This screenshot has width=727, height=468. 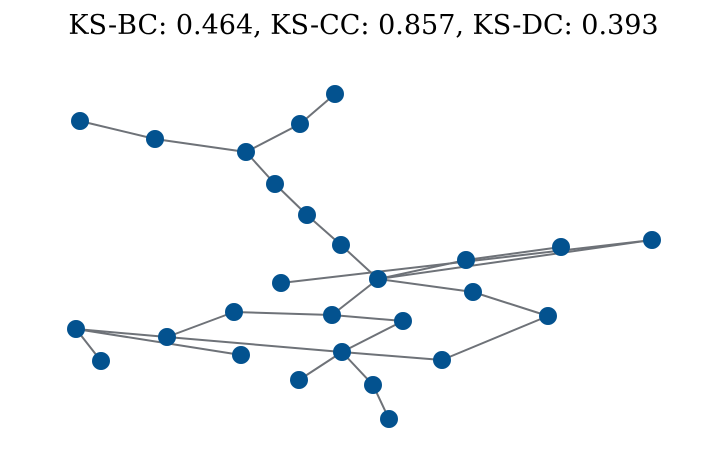 What do you see at coordinates (363, 25) in the screenshot?
I see `figure-title: KS-BC: 0.464, KS-CC: 0.857, KS-DC: 0.393` at bounding box center [363, 25].